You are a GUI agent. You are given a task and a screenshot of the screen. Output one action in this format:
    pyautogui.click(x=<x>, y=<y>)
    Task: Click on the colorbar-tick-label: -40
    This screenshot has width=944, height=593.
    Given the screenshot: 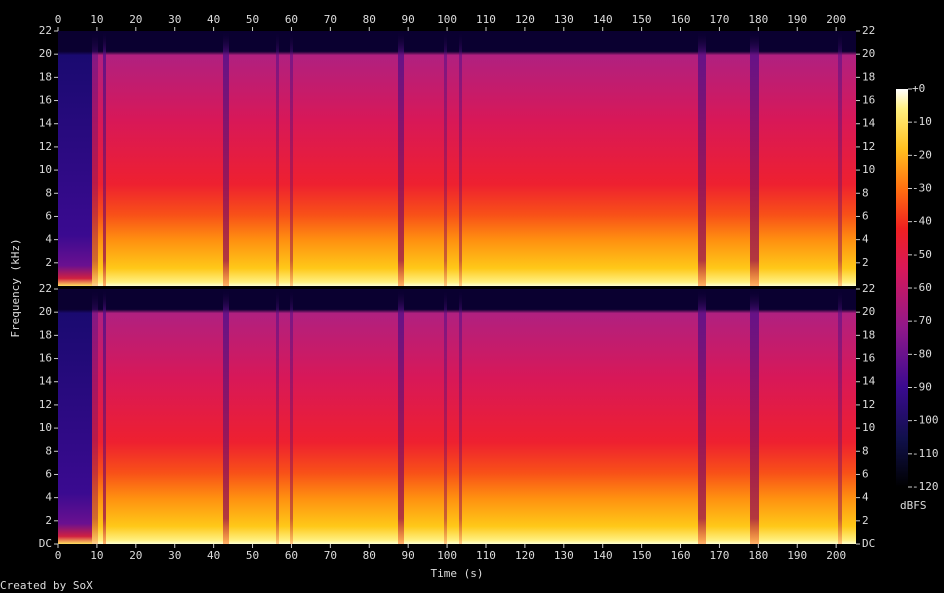 What is the action you would take?
    pyautogui.click(x=922, y=221)
    